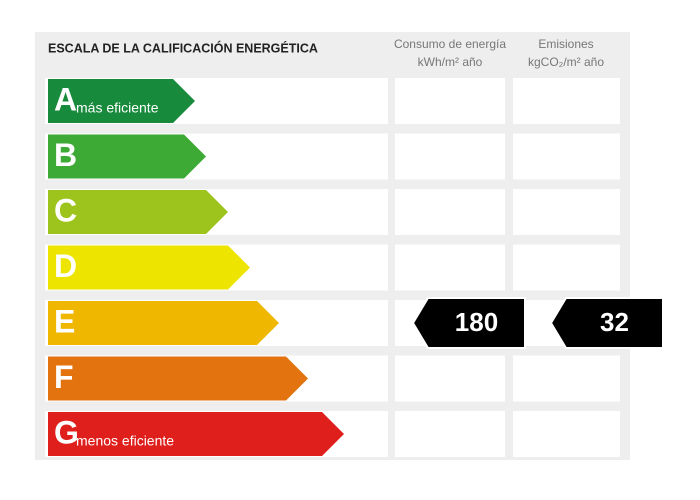 This screenshot has width=700, height=500. Describe the element at coordinates (450, 44) in the screenshot. I see `column-header: Consumo de energía` at that location.